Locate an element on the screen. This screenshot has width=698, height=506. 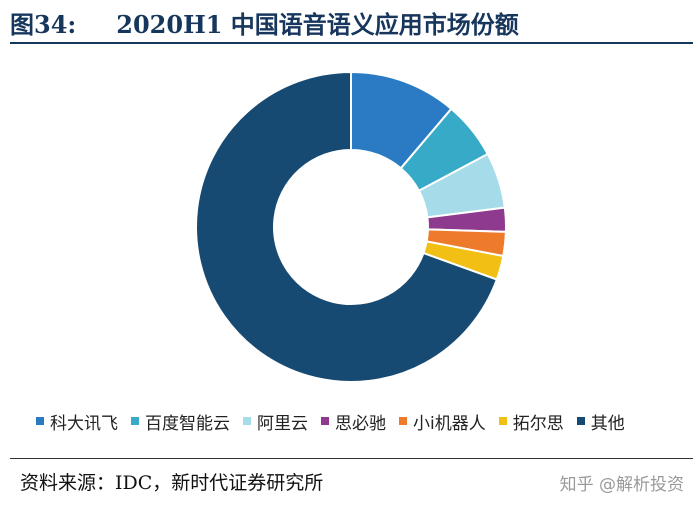
figure-number: 图34: is located at coordinates (43, 24).